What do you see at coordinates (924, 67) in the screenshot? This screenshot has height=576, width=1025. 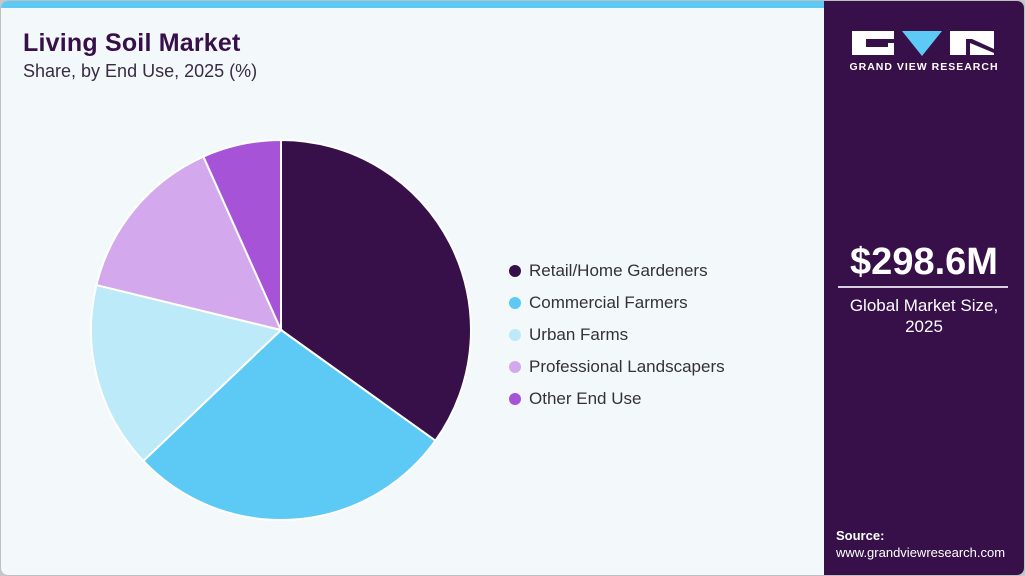 I see `brand-name: GRAND VIEW RESEARCH` at bounding box center [924, 67].